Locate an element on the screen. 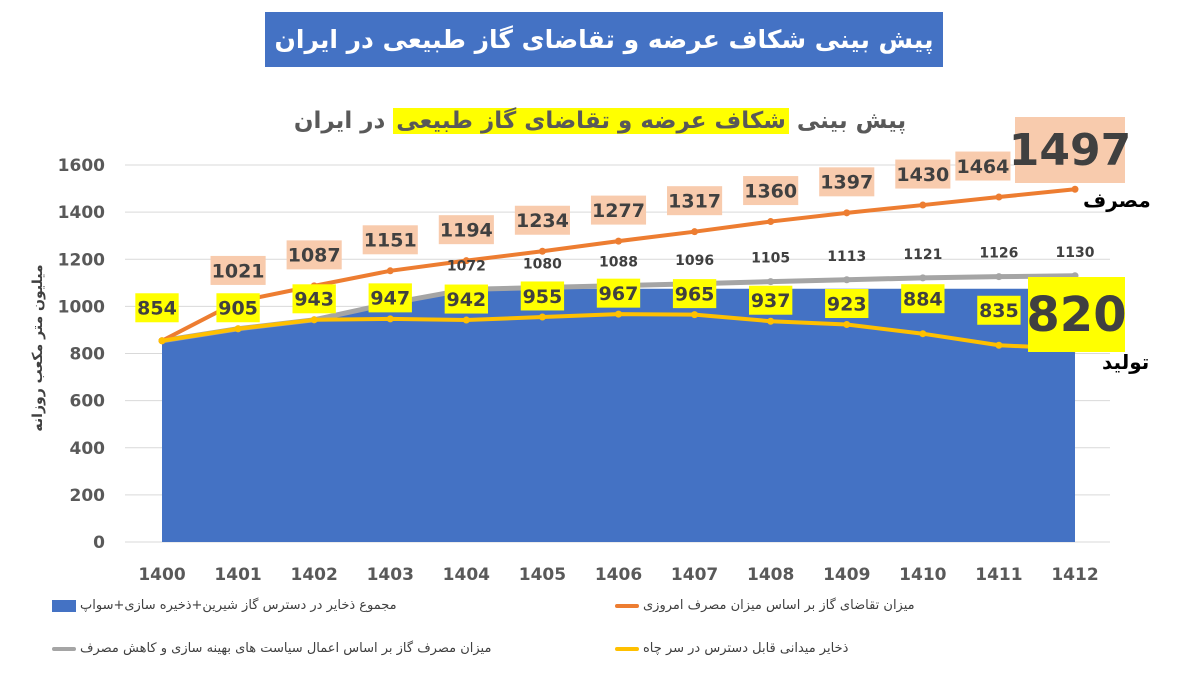  optimized-data-label: 1113 is located at coordinates (846, 257).